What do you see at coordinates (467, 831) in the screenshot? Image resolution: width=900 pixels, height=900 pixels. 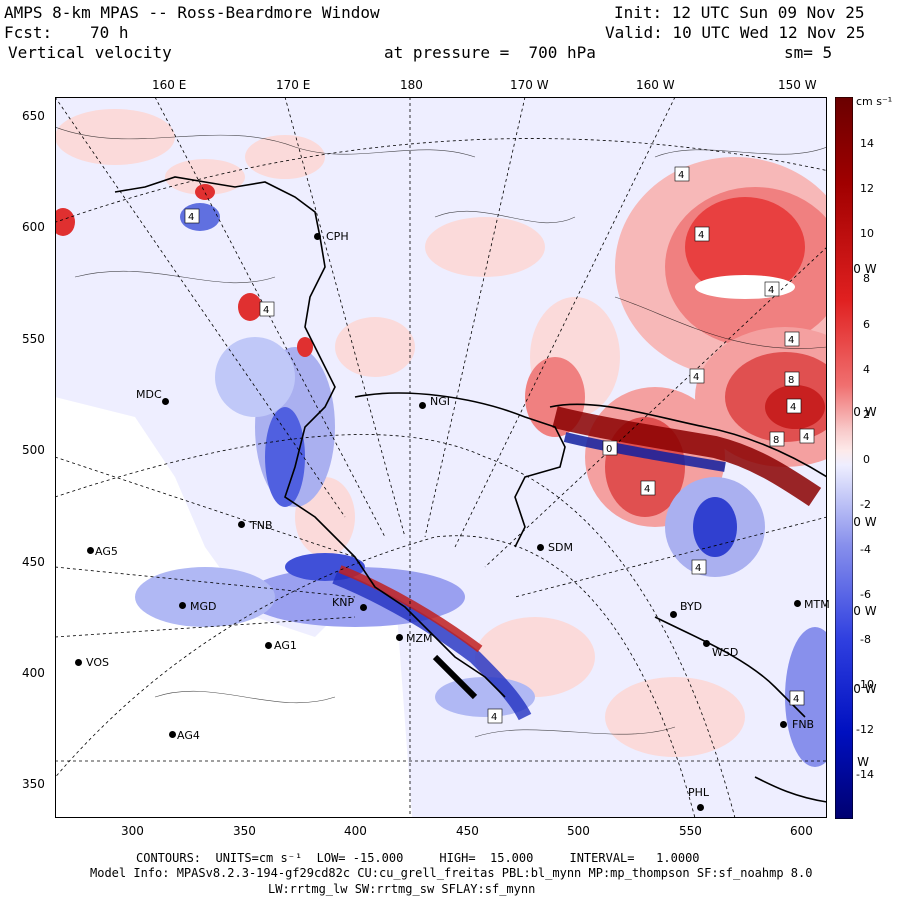 I see `x-tick: 450` at bounding box center [467, 831].